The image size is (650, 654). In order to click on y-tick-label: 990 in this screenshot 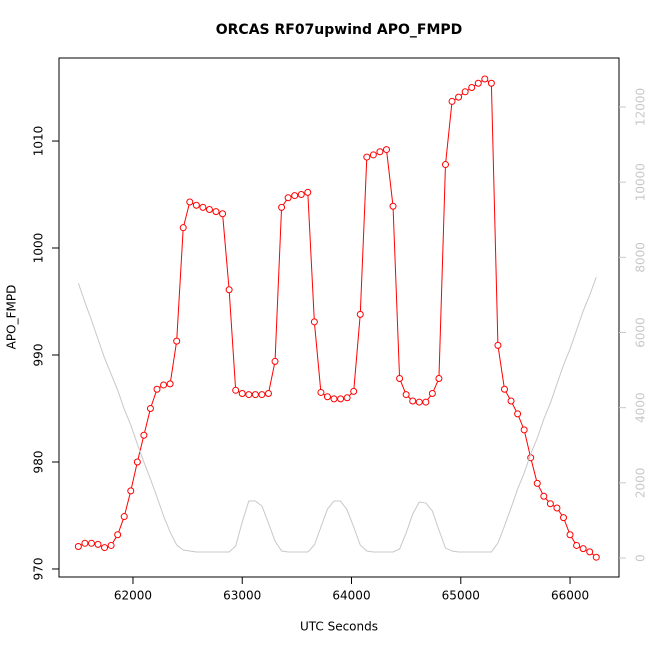, I will do `click(39, 355)`.